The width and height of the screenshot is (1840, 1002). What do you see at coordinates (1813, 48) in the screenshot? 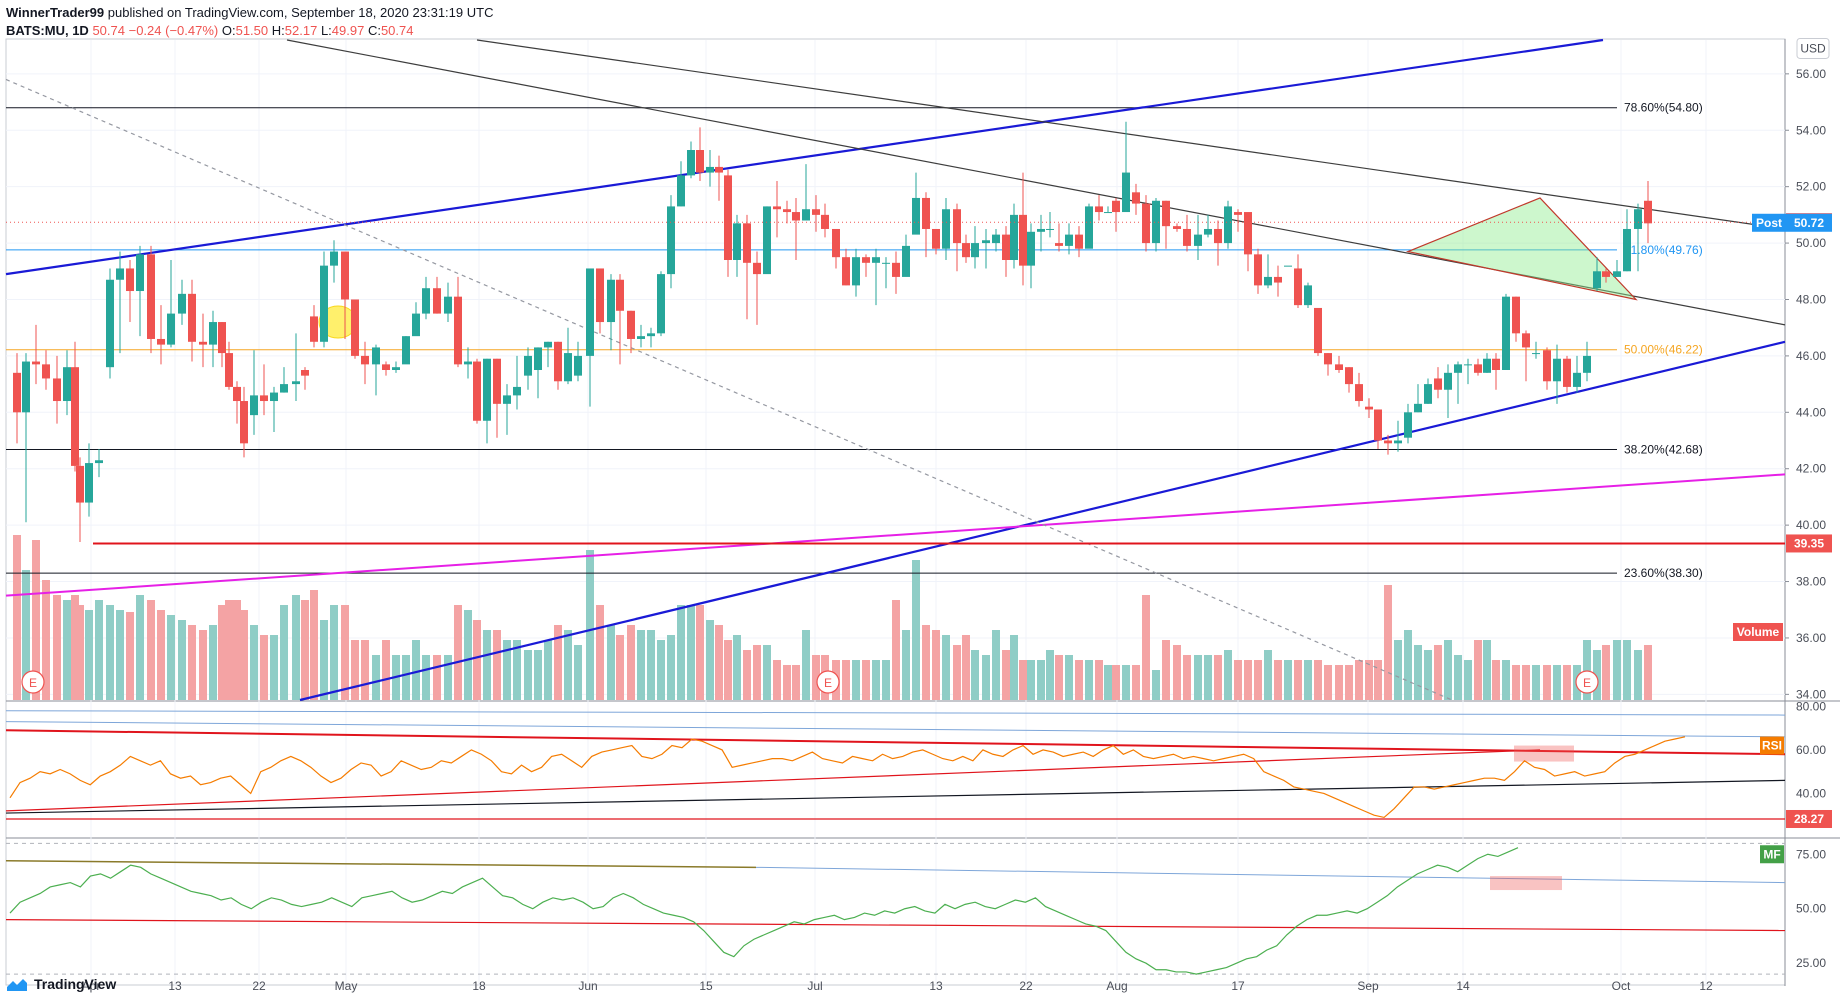
I see `currency-label: USD` at bounding box center [1813, 48].